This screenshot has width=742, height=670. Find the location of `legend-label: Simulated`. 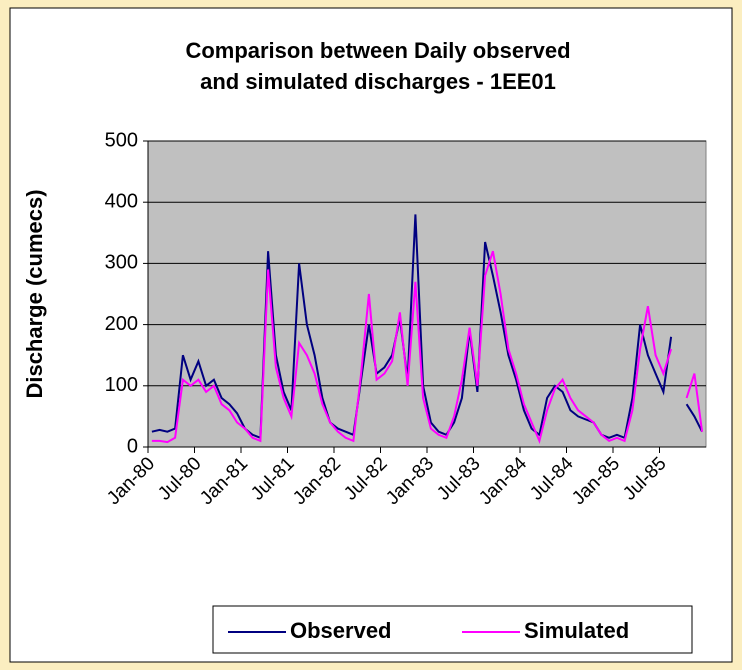

legend-label: Simulated is located at coordinates (576, 630).